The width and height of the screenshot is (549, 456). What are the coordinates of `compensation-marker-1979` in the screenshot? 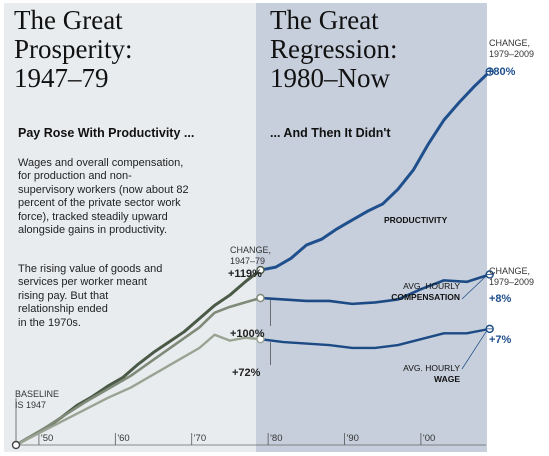 It's located at (260, 298).